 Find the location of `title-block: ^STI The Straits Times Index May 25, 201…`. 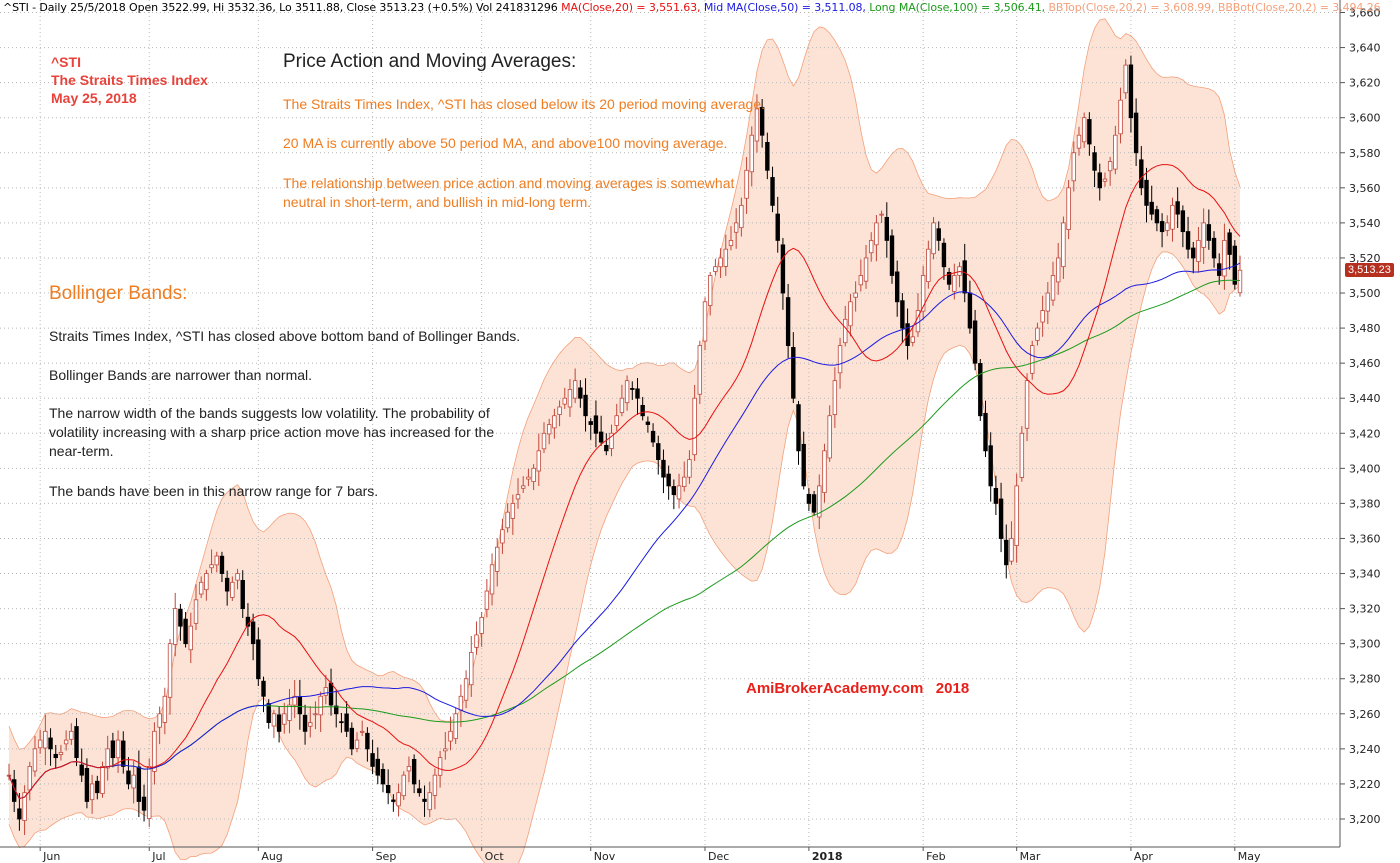

title-block: ^STI The Straits Times Index May 25, 201… is located at coordinates (129, 80).